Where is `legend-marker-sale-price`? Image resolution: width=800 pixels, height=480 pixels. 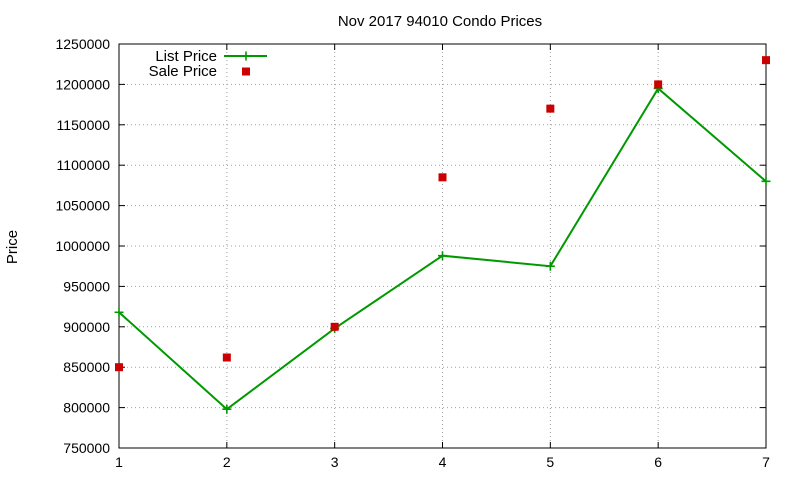
legend-marker-sale-price is located at coordinates (246, 71).